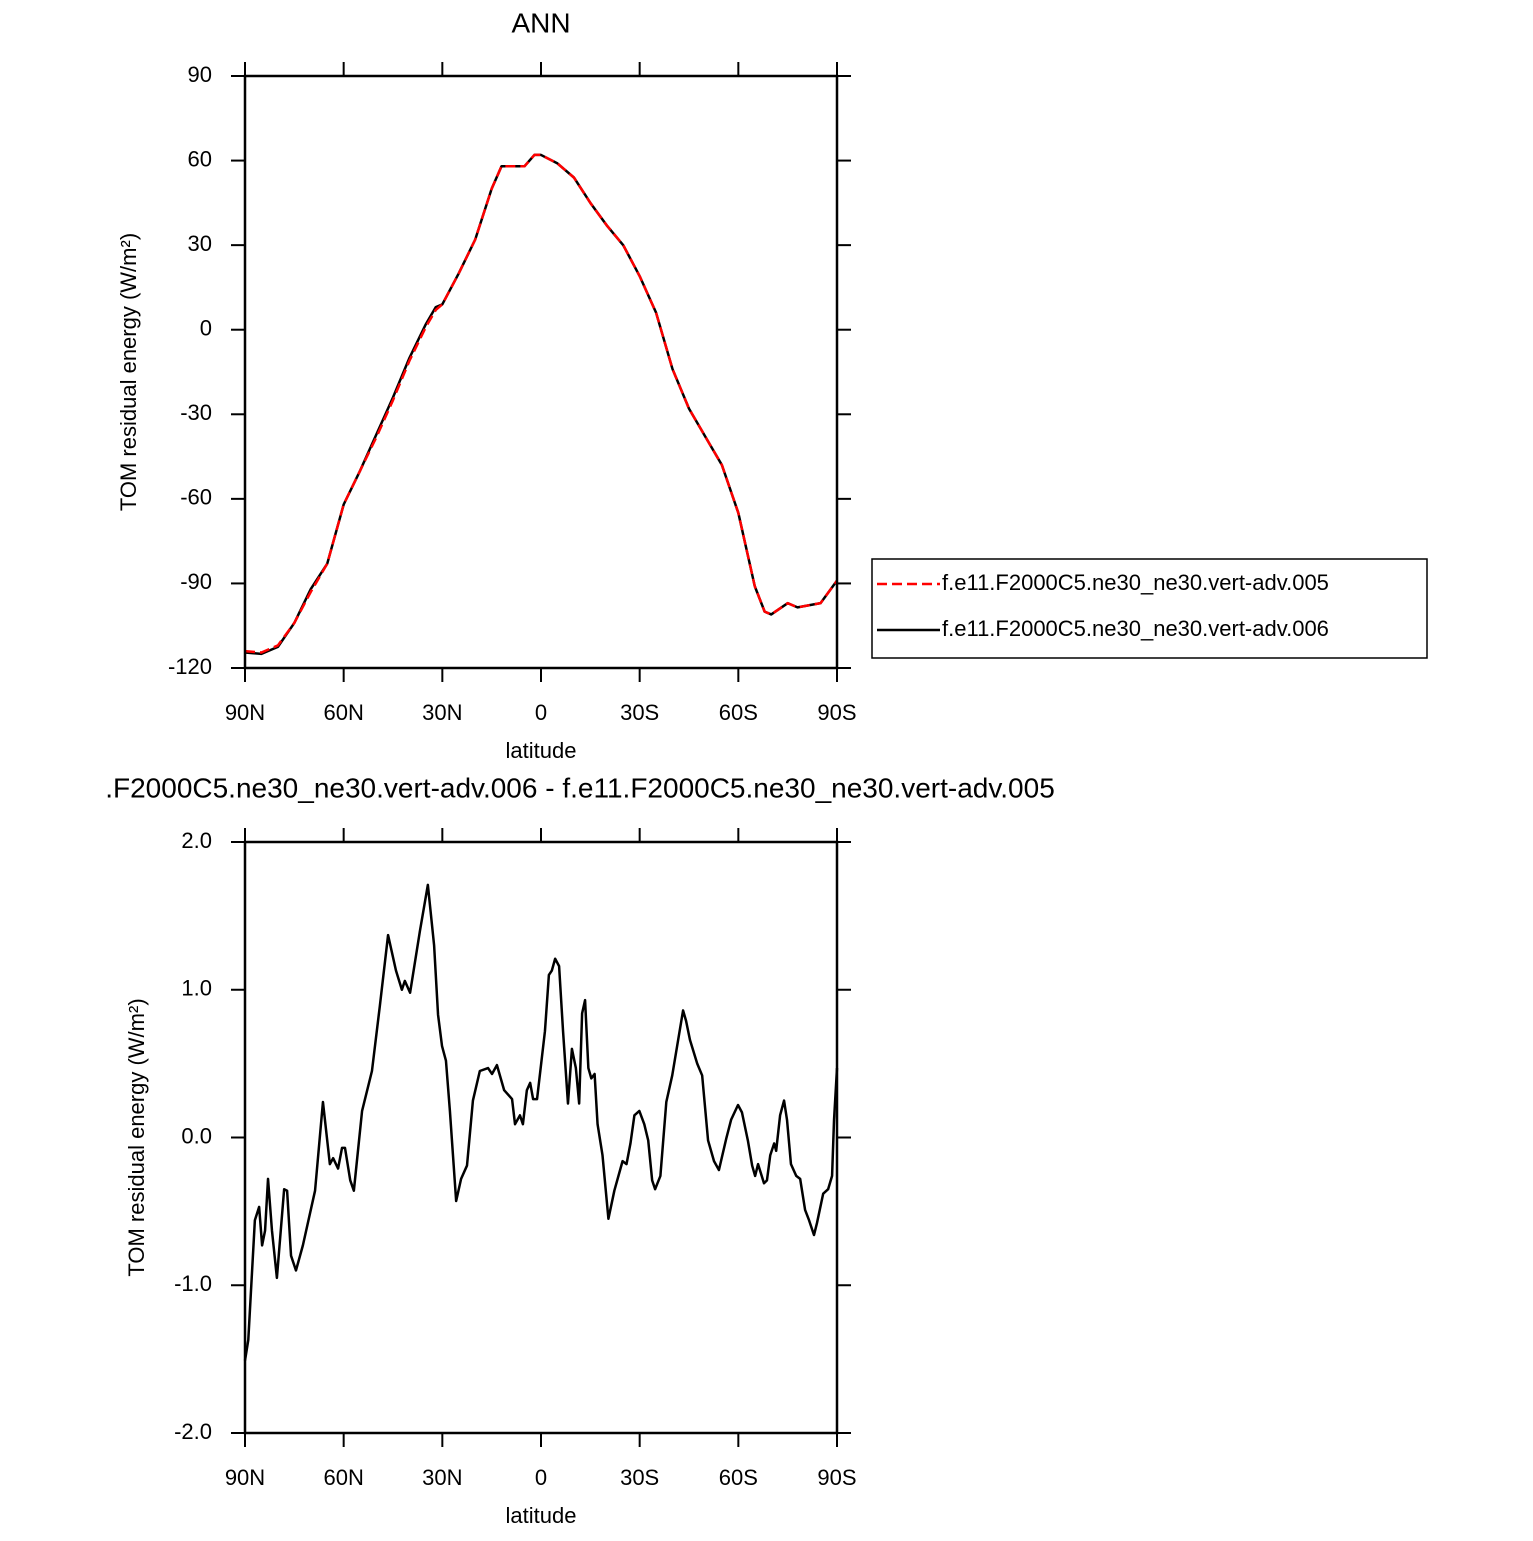  Describe the element at coordinates (196, 840) in the screenshot. I see `y-tick-label: 2.0` at that location.